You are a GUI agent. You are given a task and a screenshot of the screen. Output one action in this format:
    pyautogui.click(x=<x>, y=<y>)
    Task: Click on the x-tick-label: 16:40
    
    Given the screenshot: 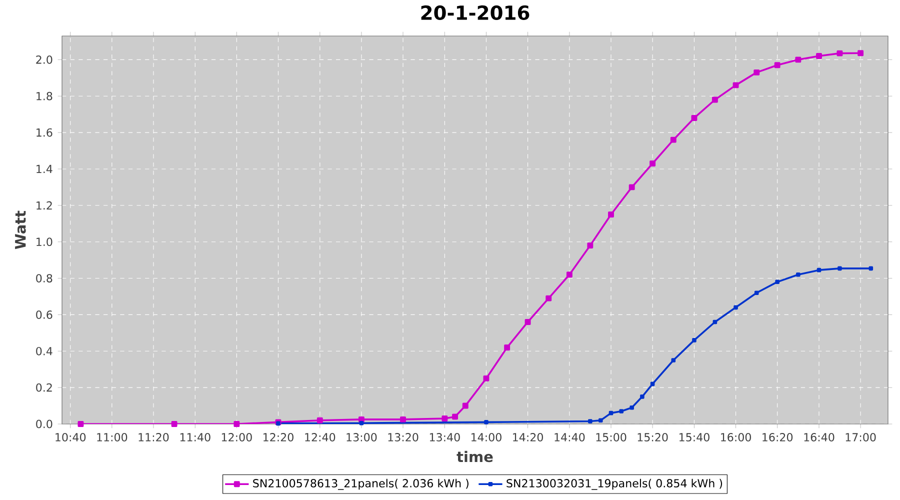 What is the action you would take?
    pyautogui.click(x=819, y=437)
    